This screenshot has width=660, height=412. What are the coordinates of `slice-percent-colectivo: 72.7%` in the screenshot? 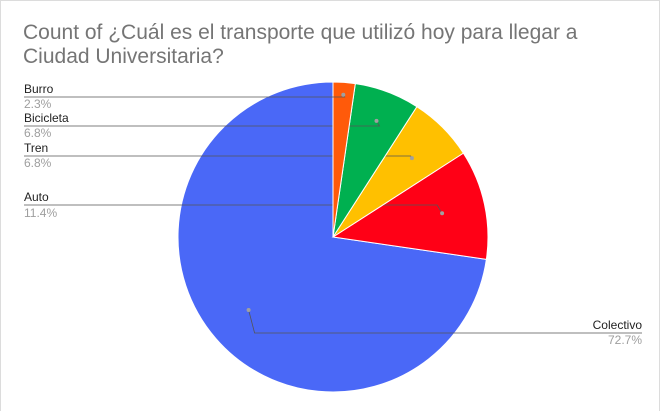 It's located at (625, 340).